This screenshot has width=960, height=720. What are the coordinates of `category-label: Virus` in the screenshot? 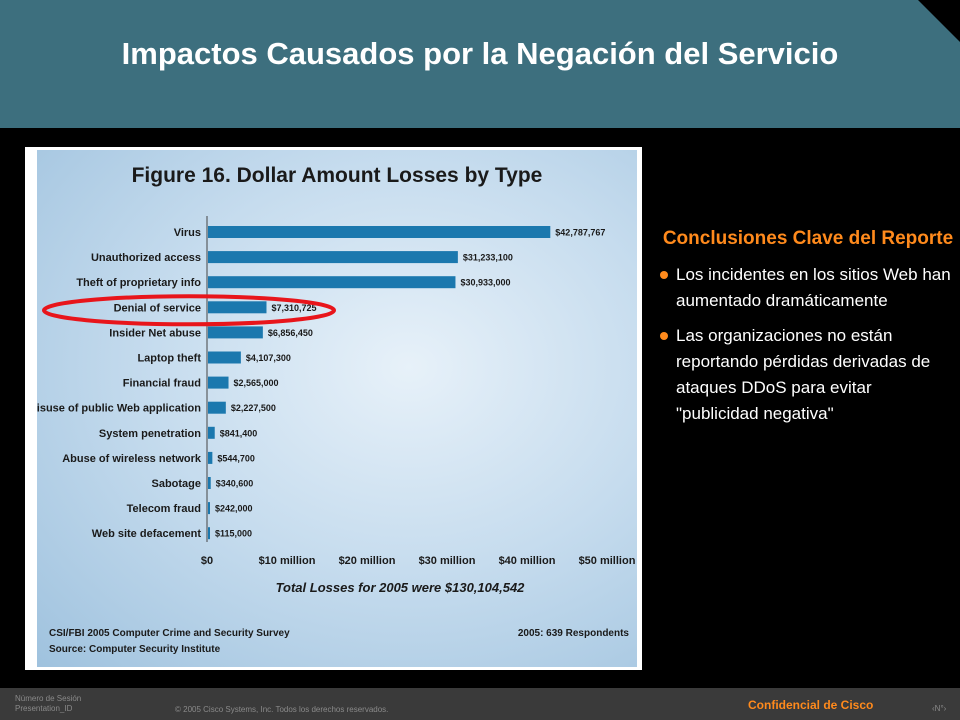 It's located at (187, 233).